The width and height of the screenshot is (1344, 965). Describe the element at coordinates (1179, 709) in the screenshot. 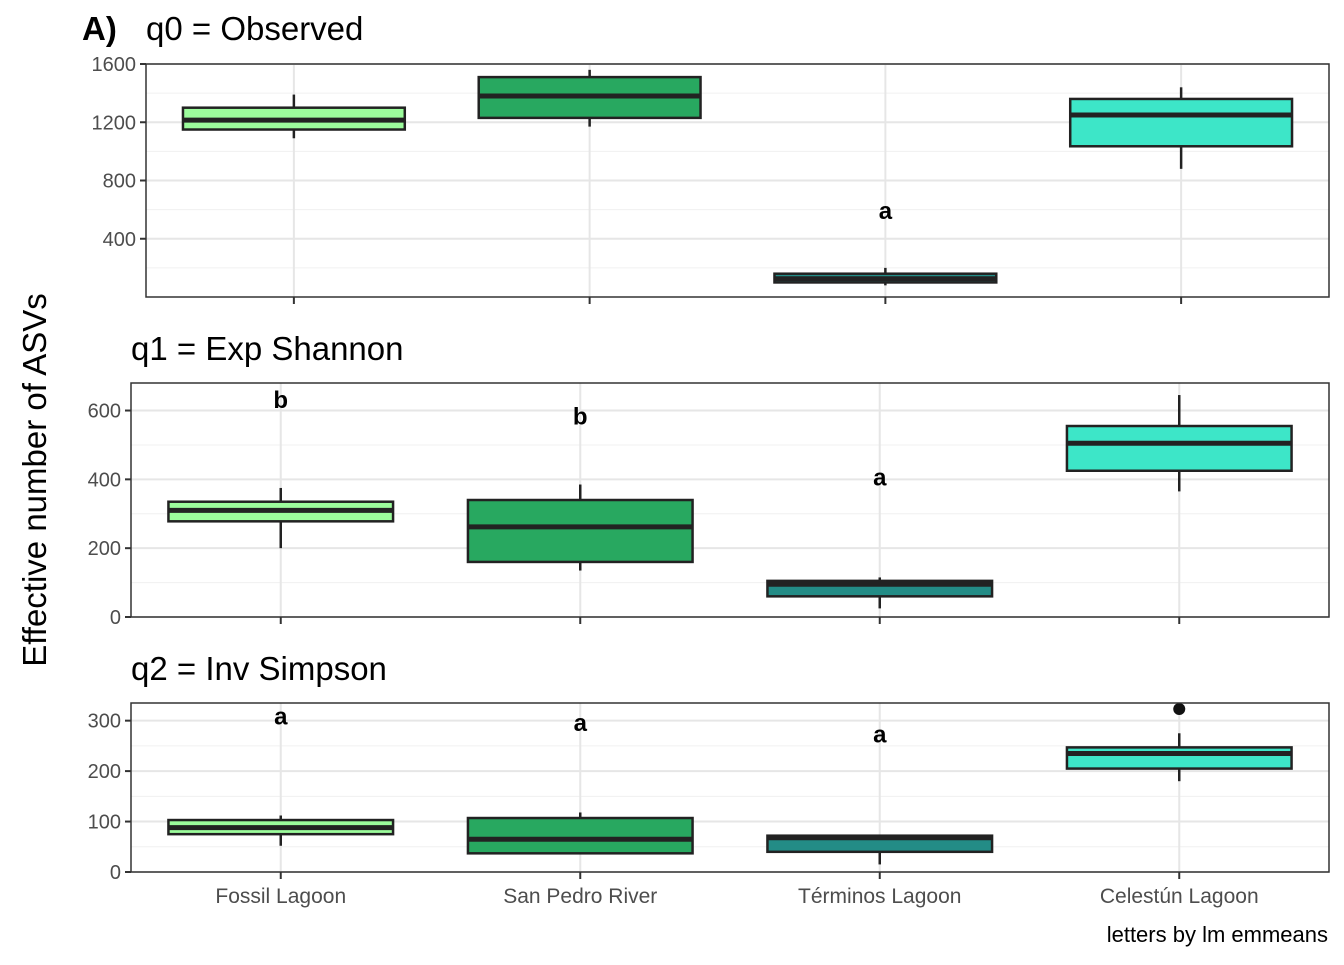

I see `outlier-point` at that location.